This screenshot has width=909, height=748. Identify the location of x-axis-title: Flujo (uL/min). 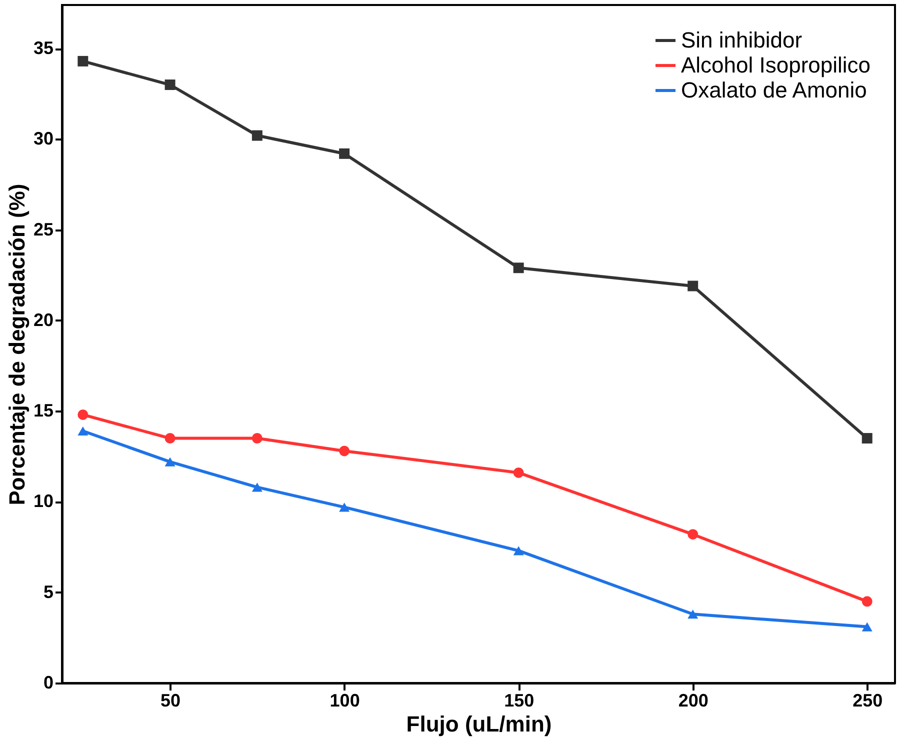
(479, 724).